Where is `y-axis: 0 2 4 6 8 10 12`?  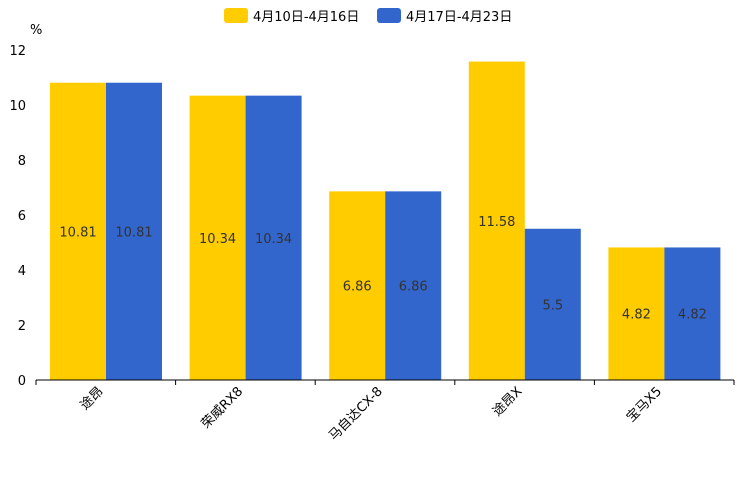
y-axis: 0 2 4 6 8 10 12 is located at coordinates (17, 216).